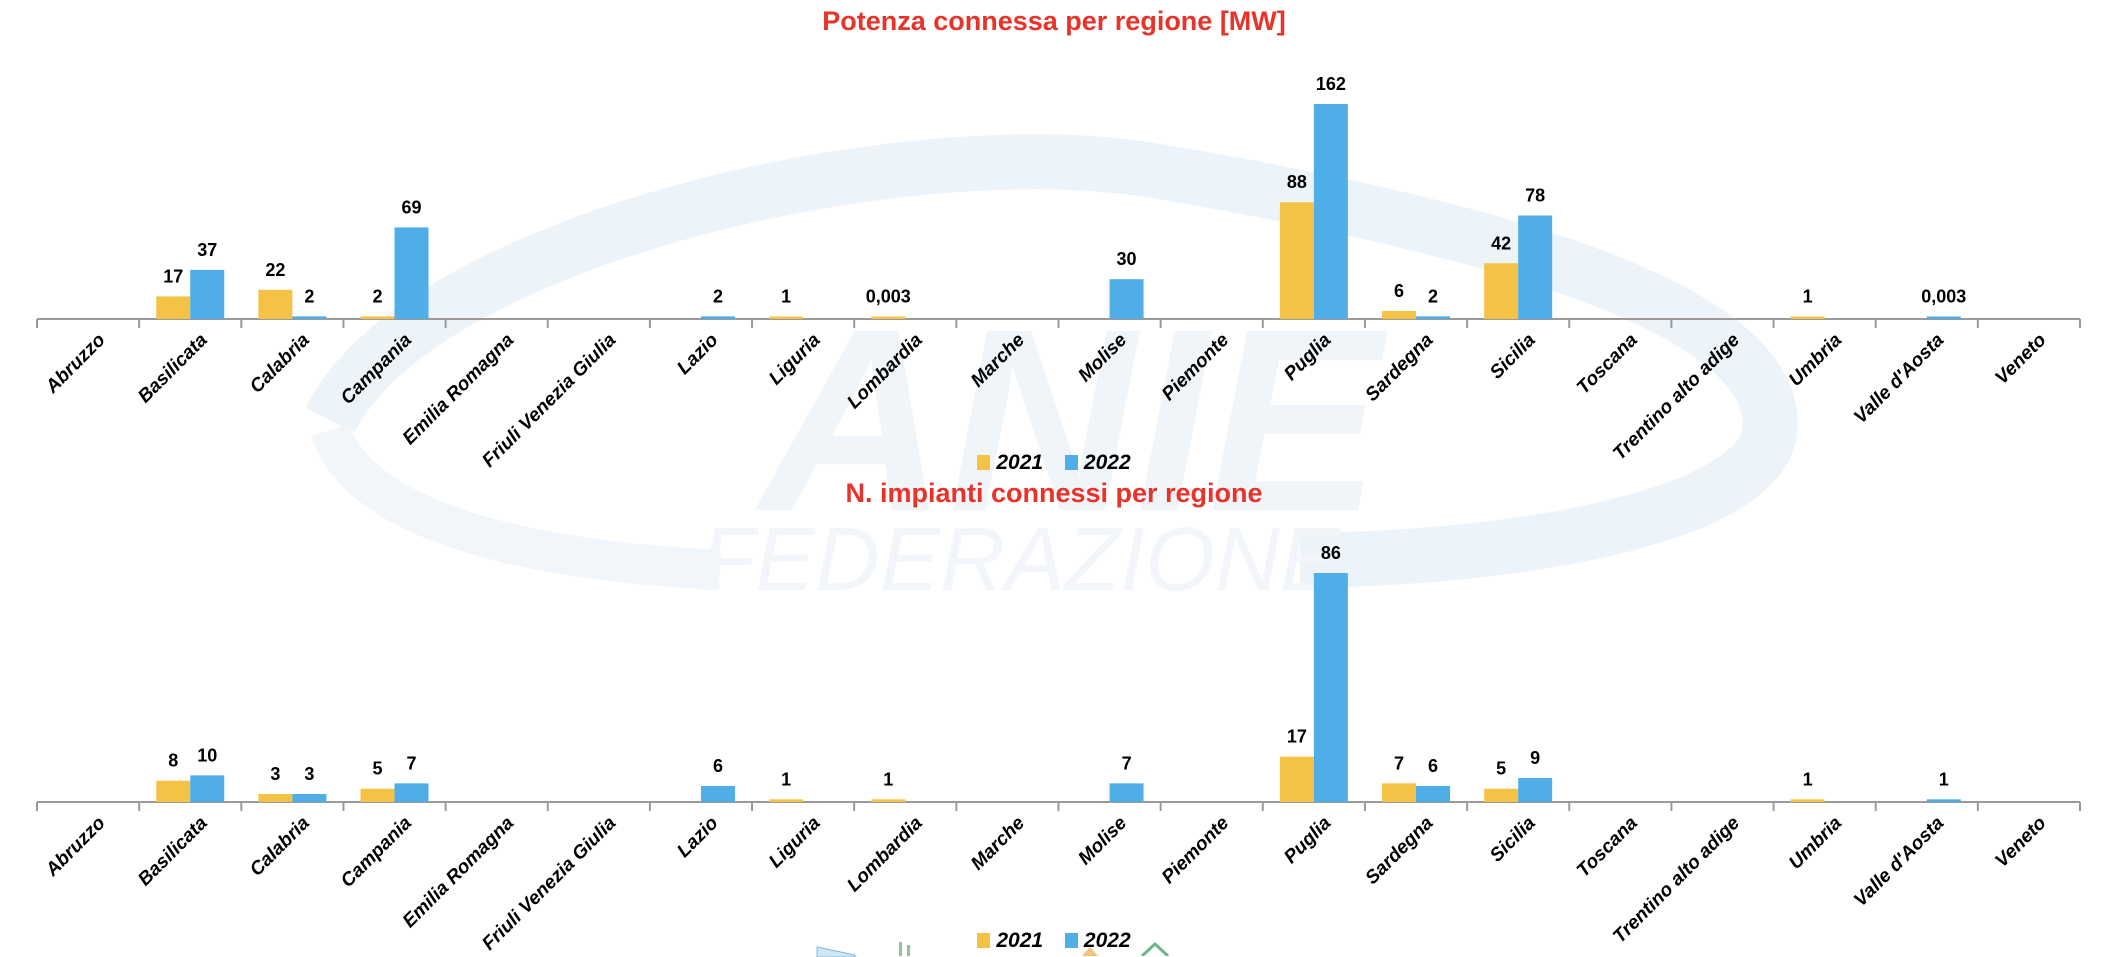  What do you see at coordinates (309, 774) in the screenshot?
I see `data-label: 3` at bounding box center [309, 774].